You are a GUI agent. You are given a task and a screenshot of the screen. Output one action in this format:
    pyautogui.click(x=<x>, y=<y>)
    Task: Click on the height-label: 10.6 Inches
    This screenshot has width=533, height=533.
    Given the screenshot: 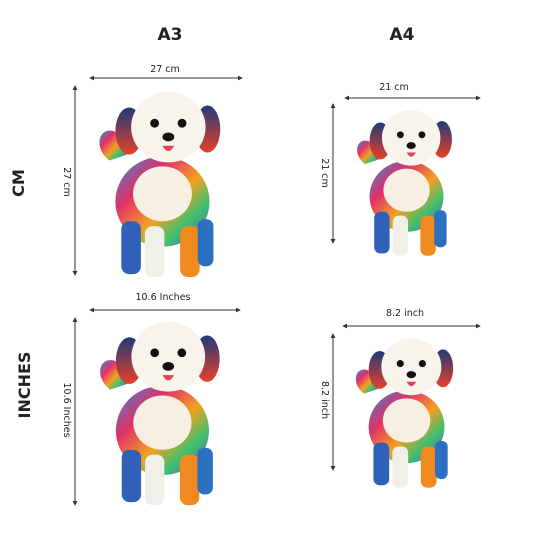 What is the action you would take?
    pyautogui.click(x=66, y=409)
    